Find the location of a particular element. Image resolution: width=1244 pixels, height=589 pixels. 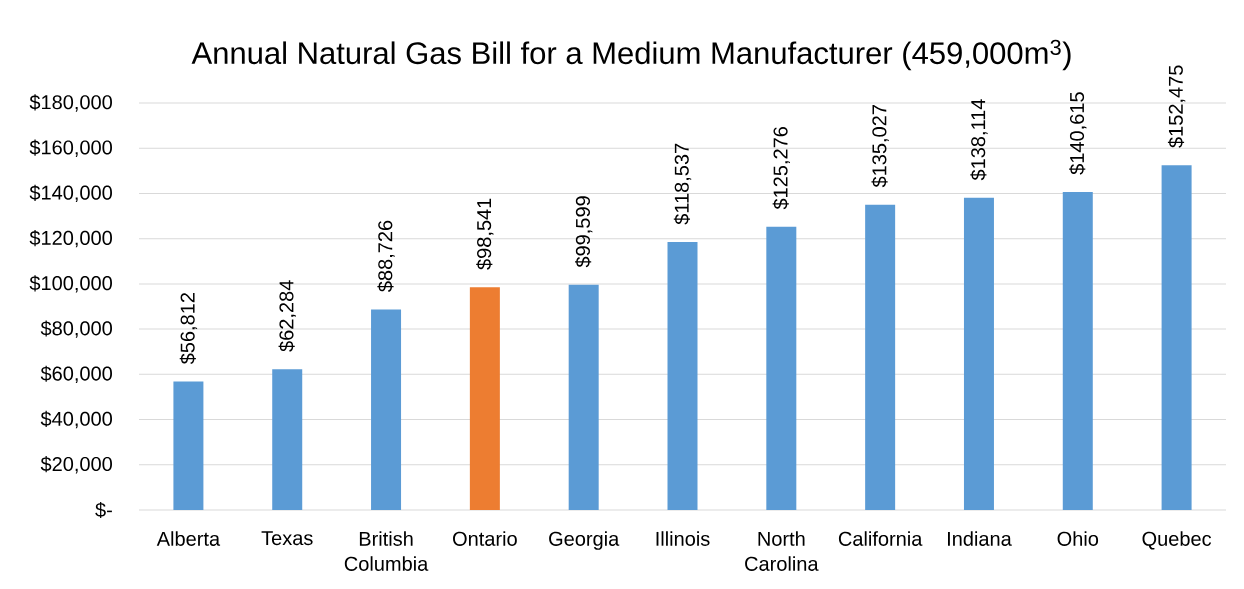

x-tick-label: Ohio is located at coordinates (1078, 538).